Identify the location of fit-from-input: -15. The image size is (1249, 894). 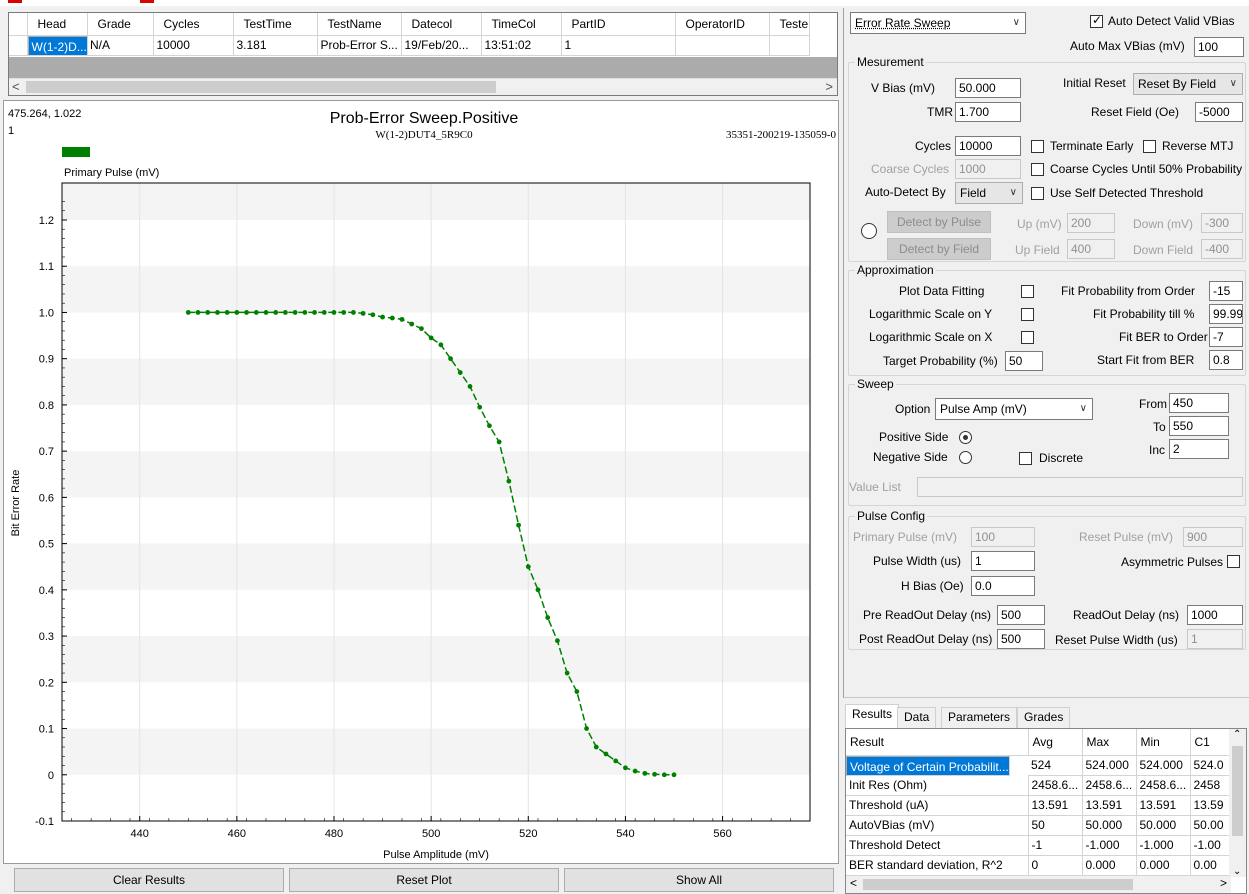
(1226, 291).